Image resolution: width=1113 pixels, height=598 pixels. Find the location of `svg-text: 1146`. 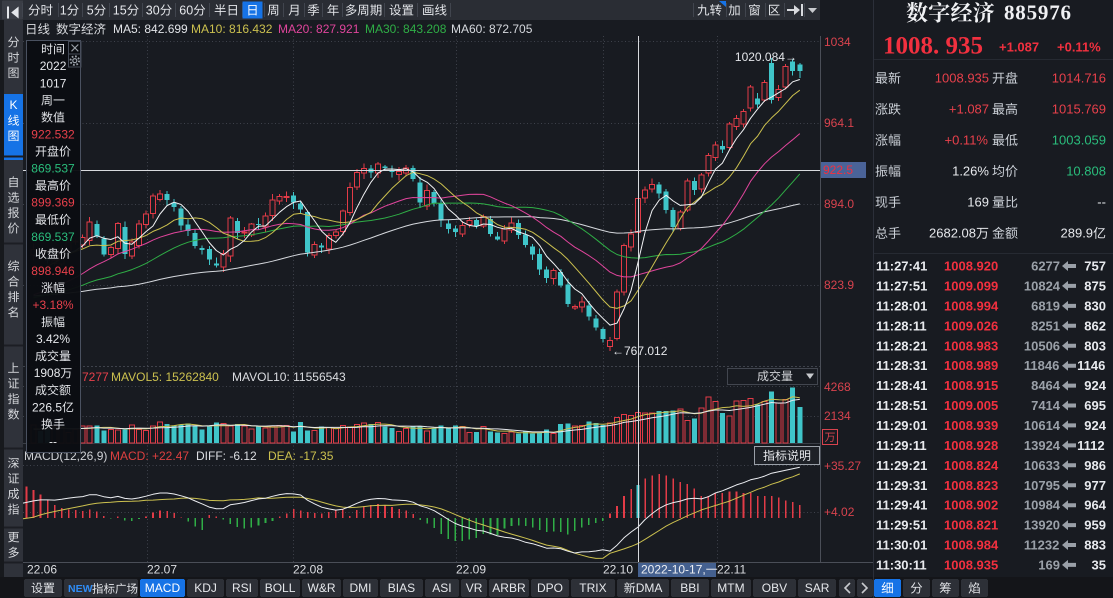

svg-text: 1146 is located at coordinates (1091, 365).